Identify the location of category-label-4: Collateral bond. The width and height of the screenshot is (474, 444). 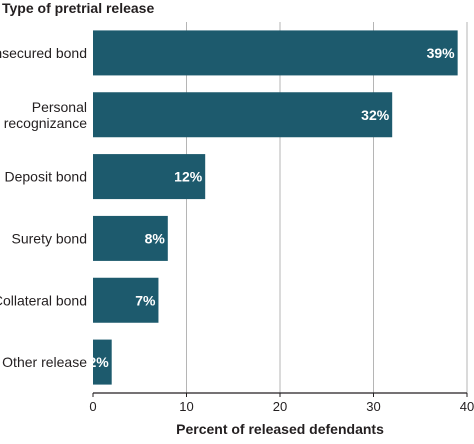
(43, 300).